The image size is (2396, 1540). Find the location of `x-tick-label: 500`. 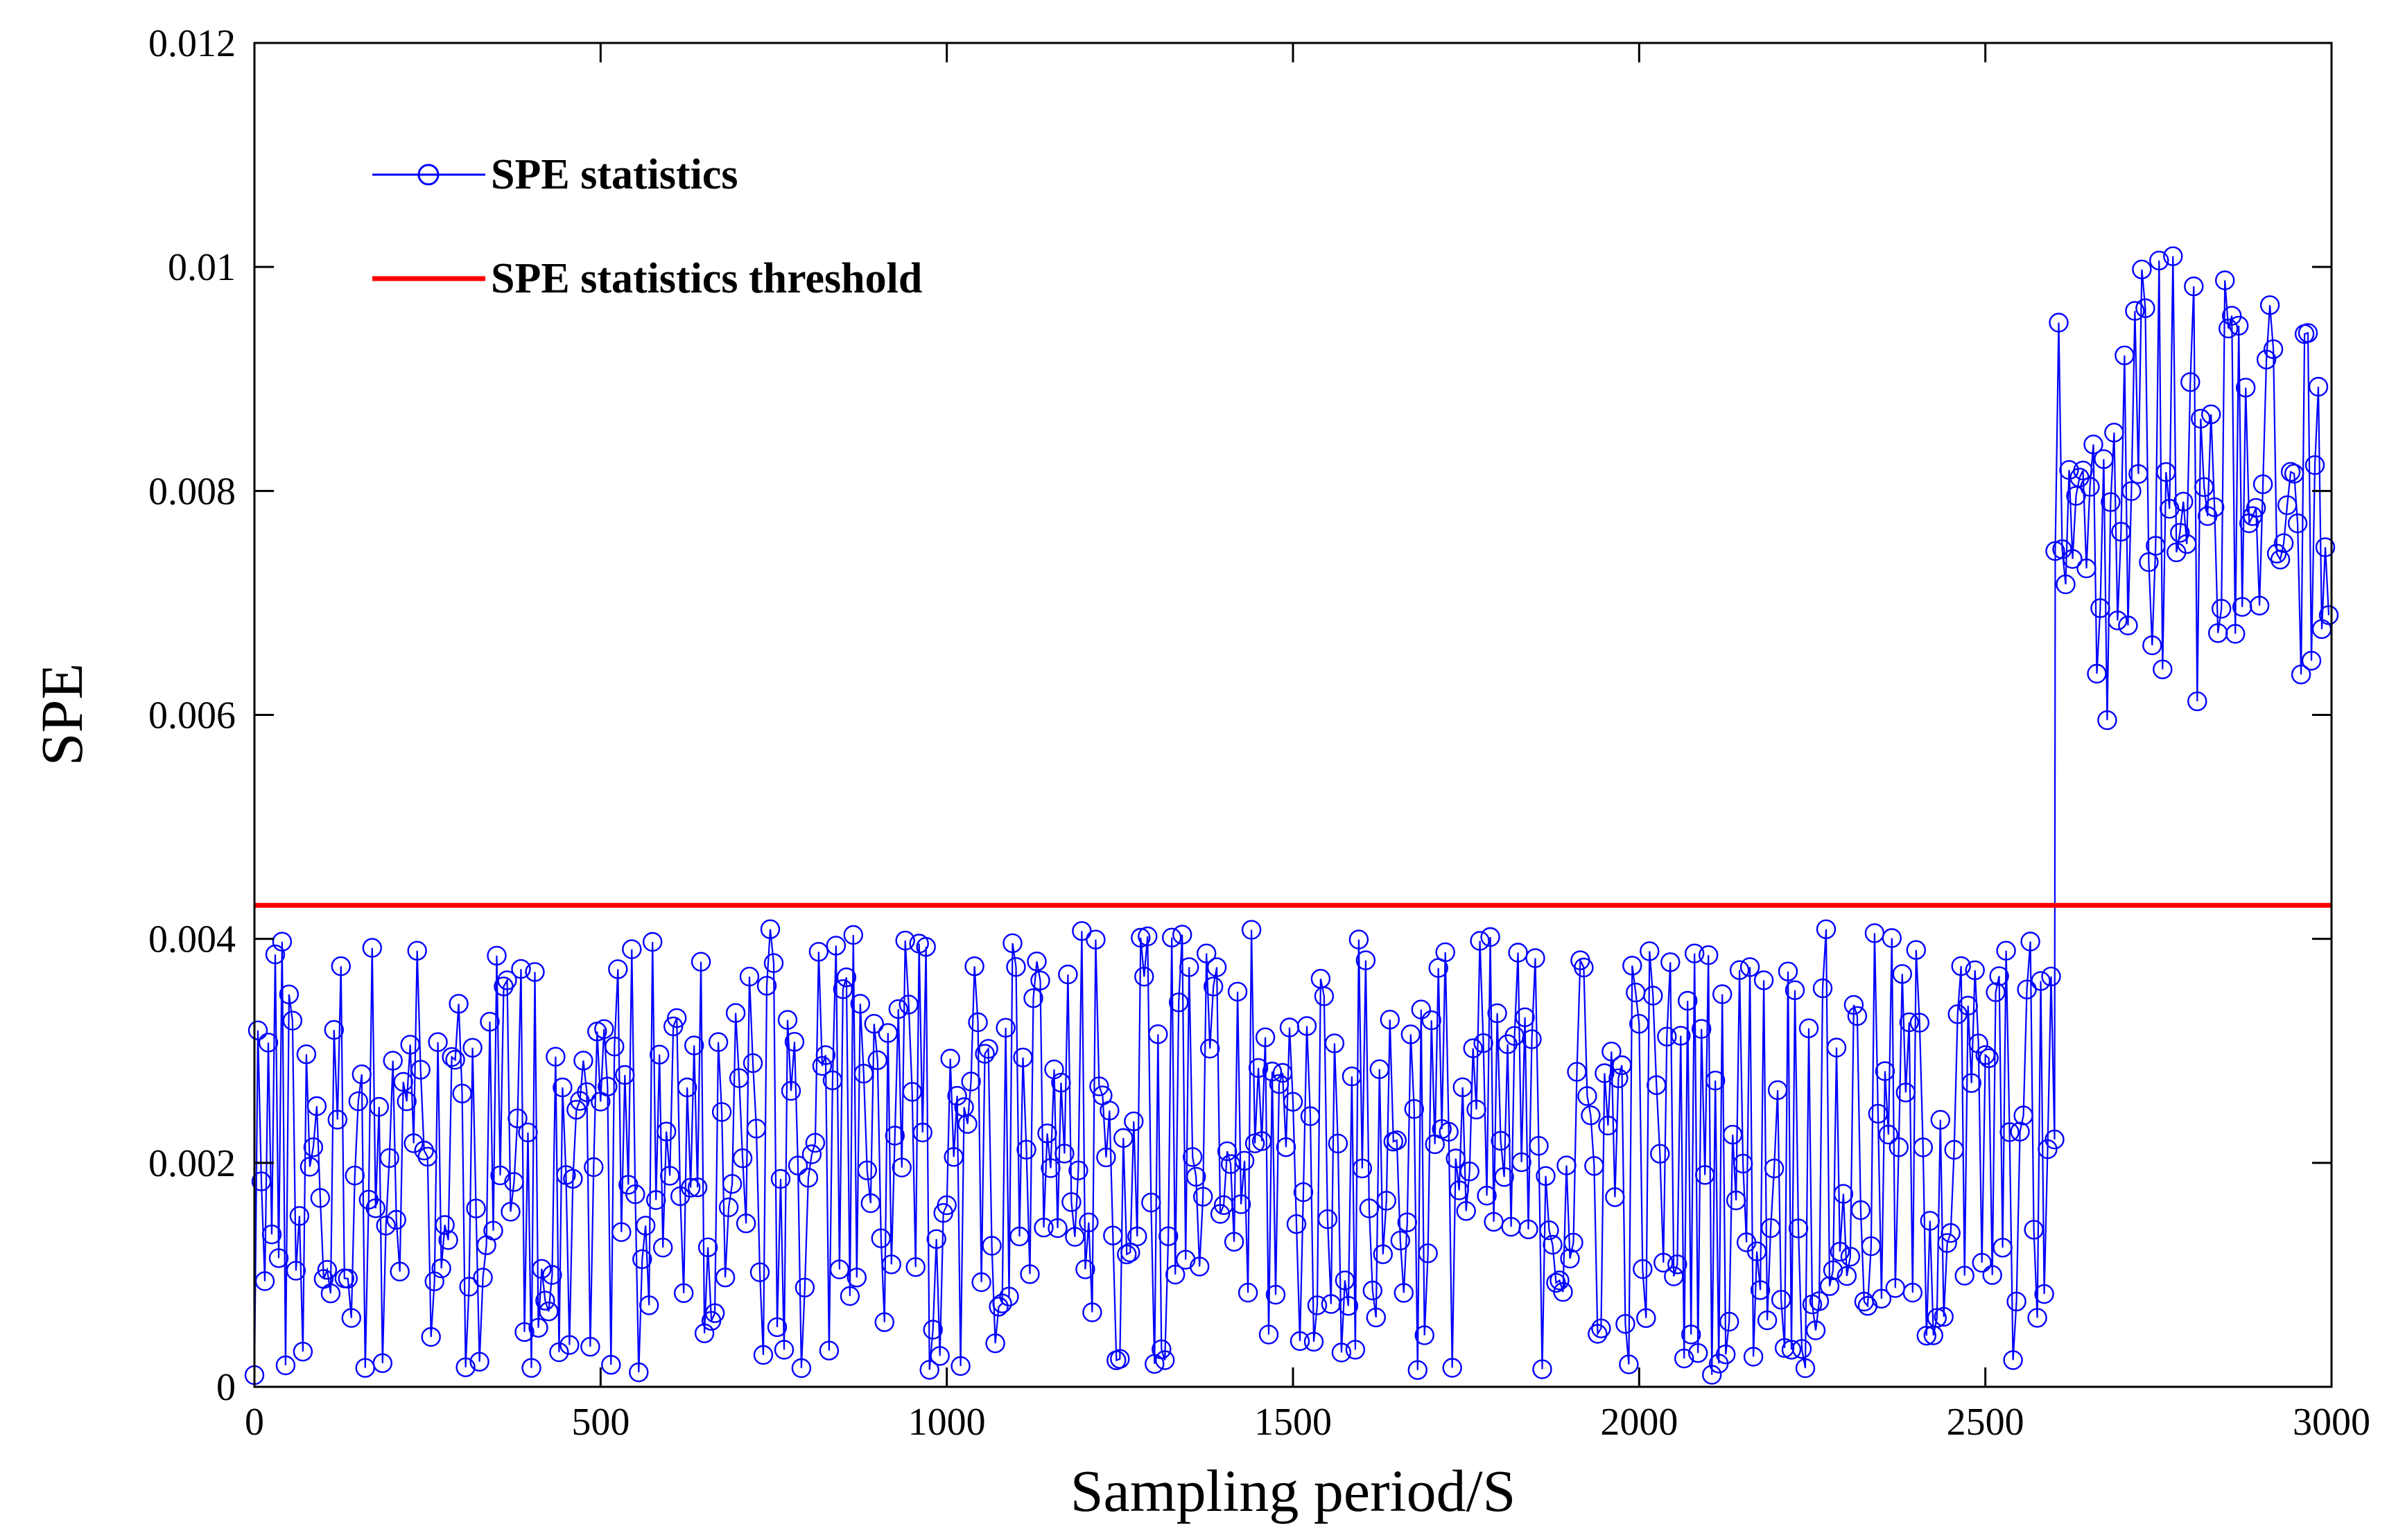

x-tick-label: 500 is located at coordinates (600, 1422).